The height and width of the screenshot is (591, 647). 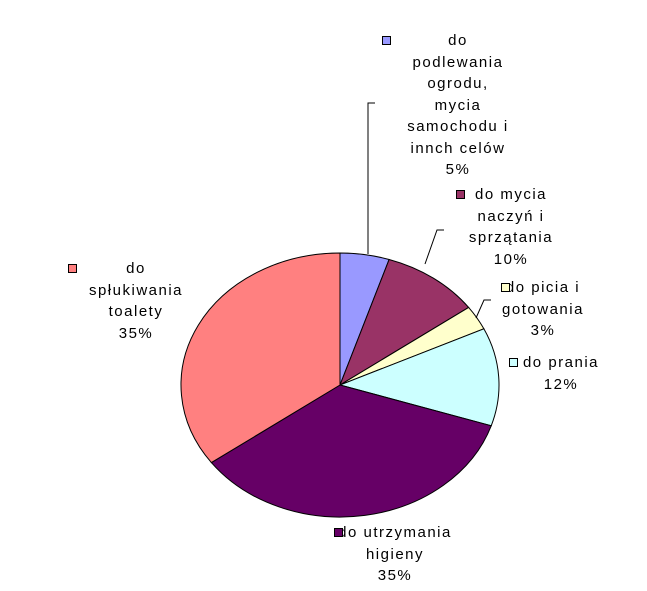 I want to click on slice-percent-label: 3%, so click(x=543, y=330).